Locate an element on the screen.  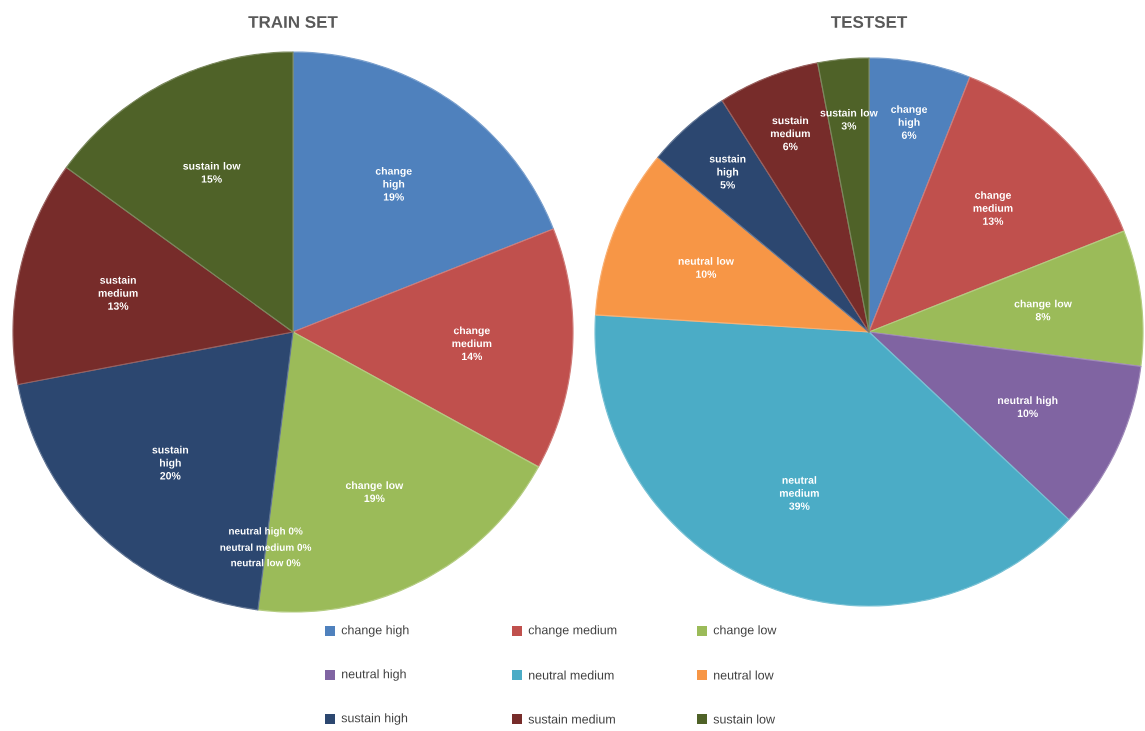
legend-label: neutral low is located at coordinates (744, 675).